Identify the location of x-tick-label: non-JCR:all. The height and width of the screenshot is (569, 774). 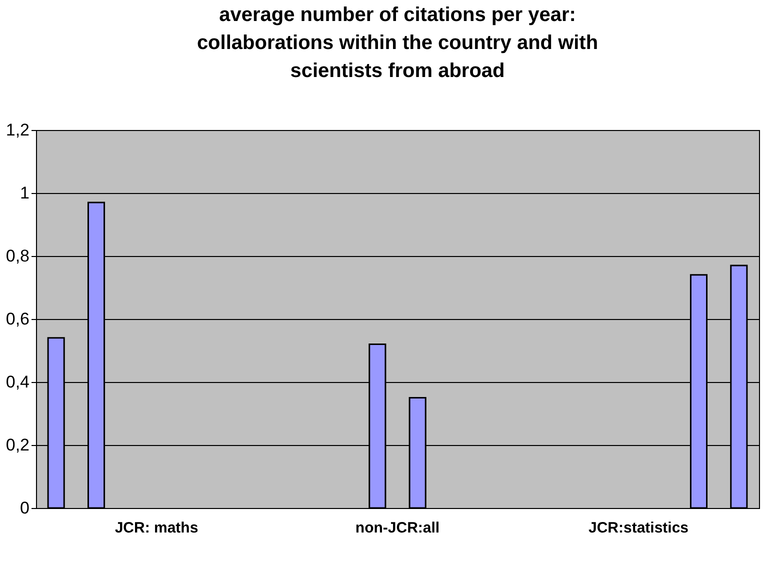
(397, 528).